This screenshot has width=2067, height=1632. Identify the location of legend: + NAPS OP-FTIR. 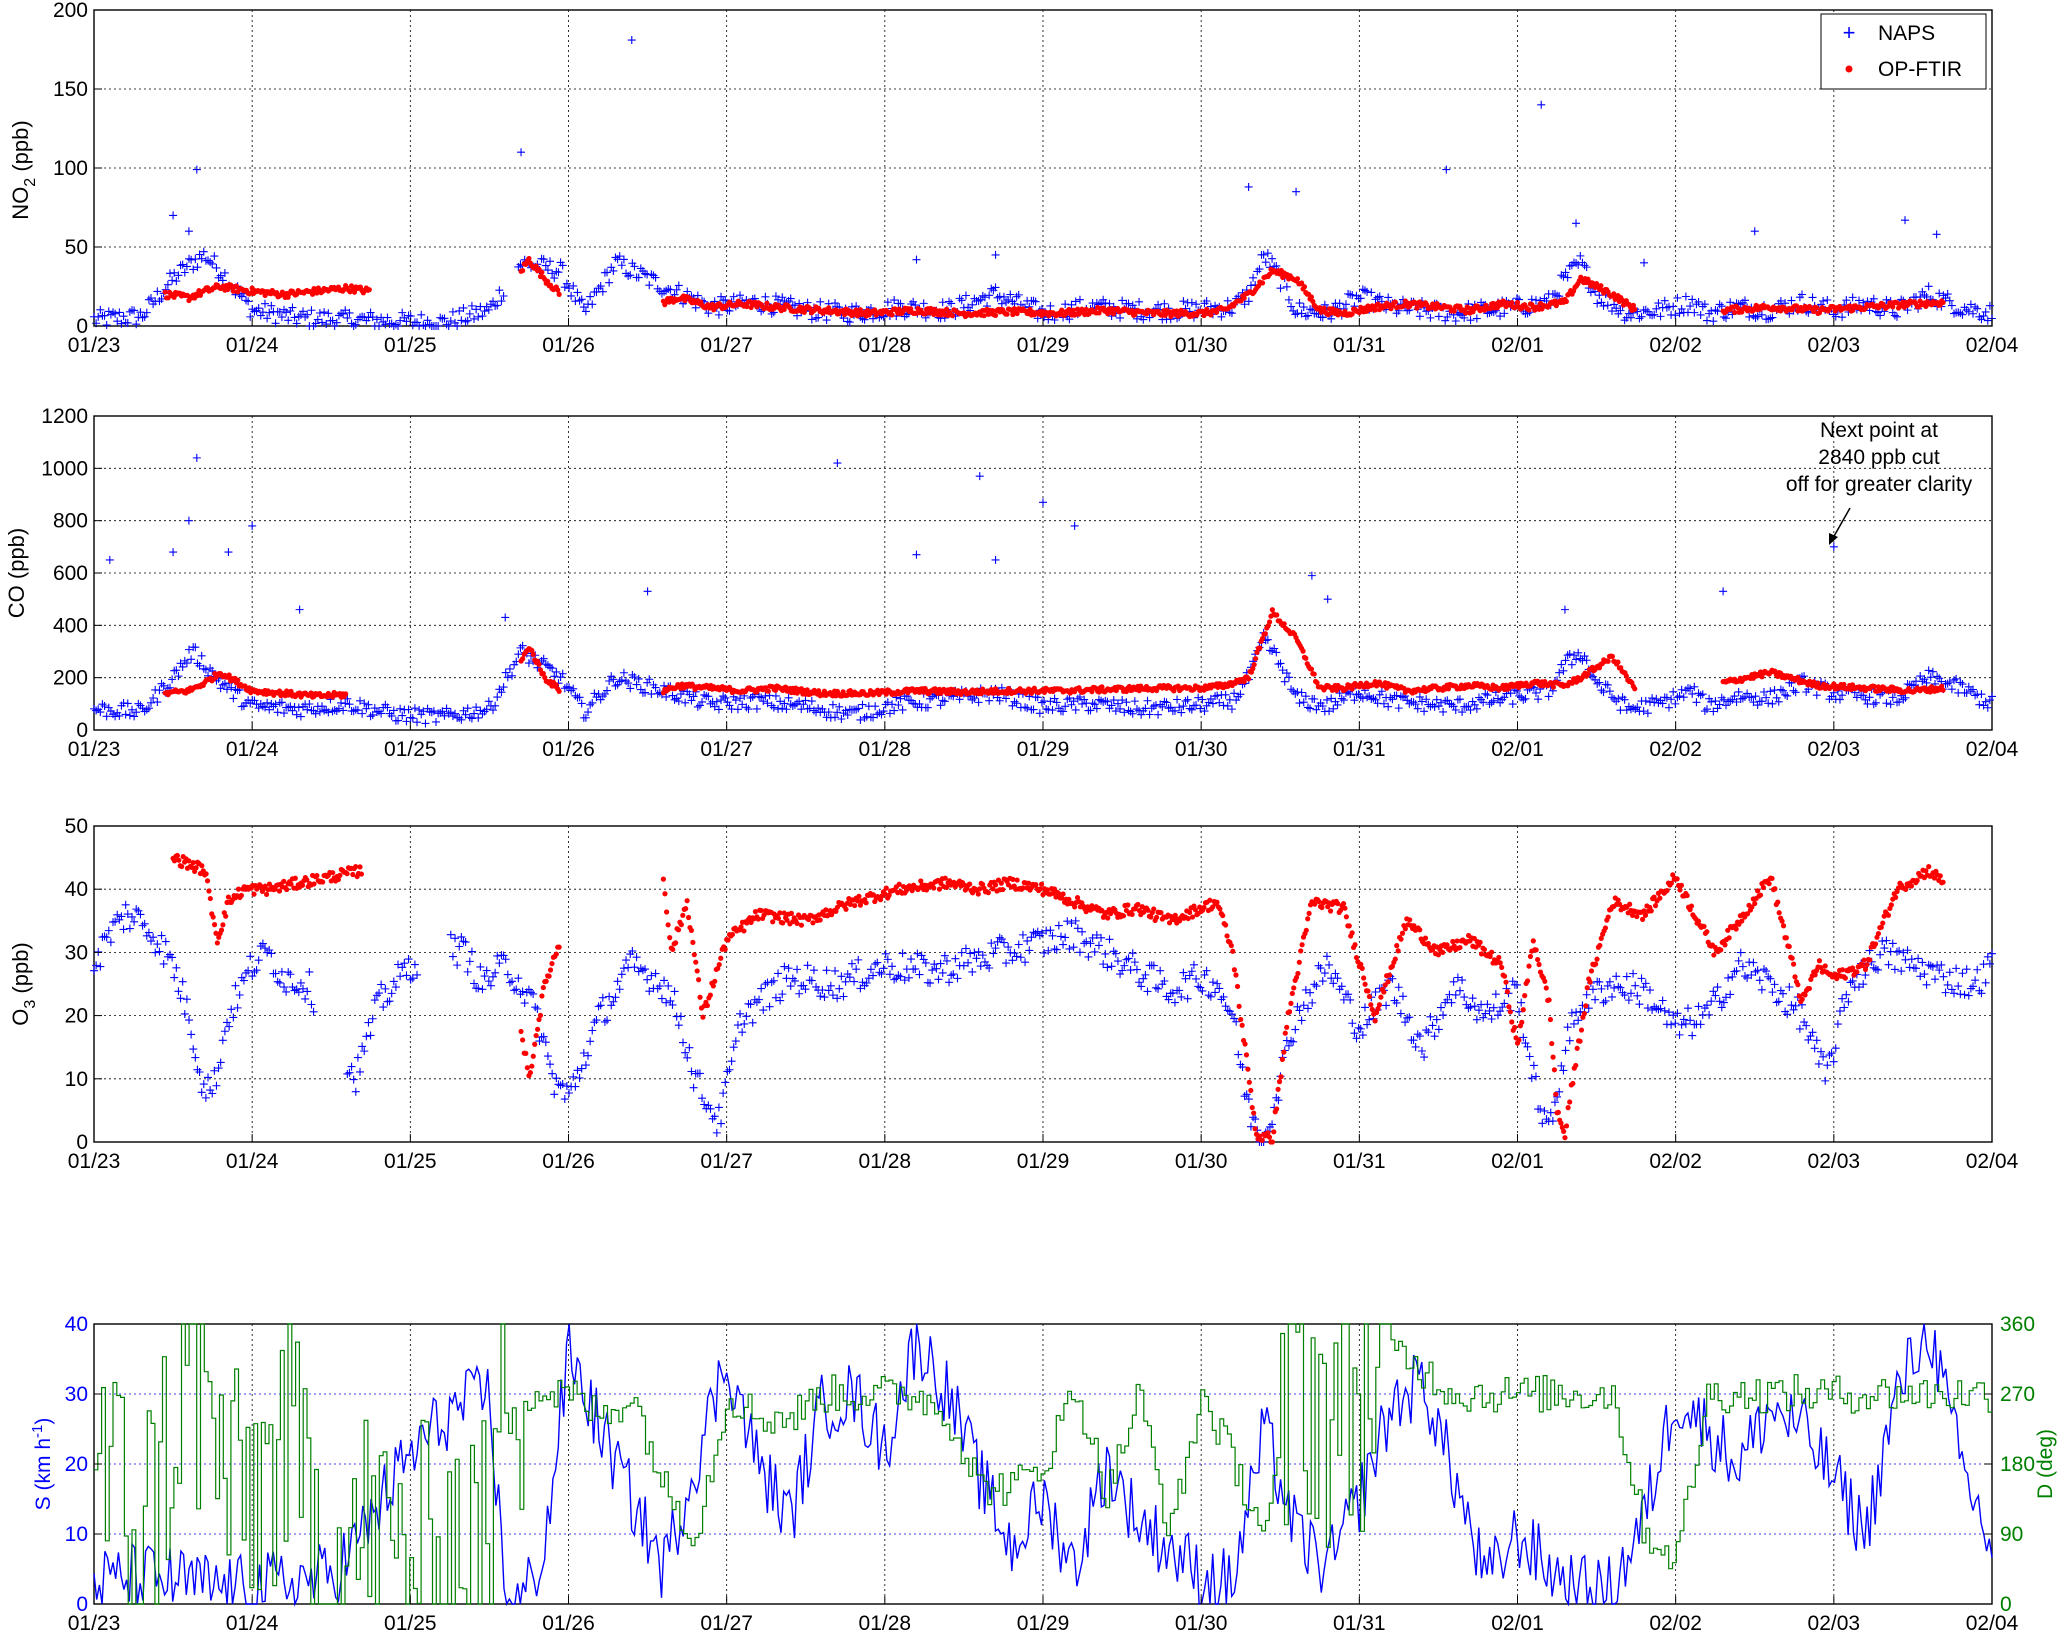
(1903, 51).